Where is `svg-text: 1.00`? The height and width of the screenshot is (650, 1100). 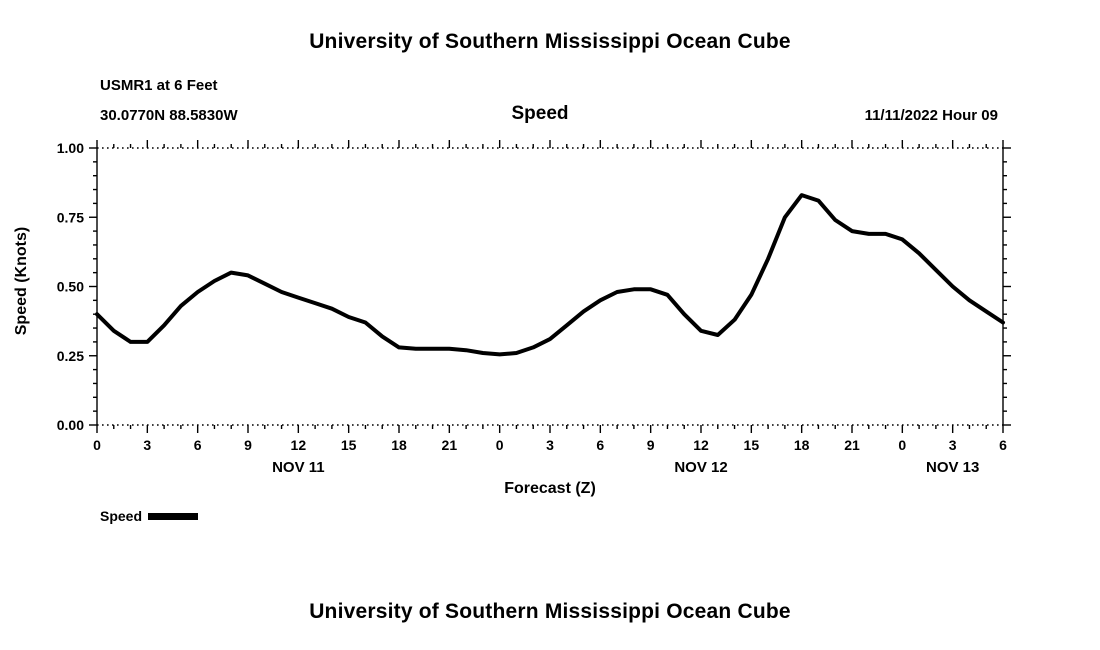 svg-text: 1.00 is located at coordinates (70, 148).